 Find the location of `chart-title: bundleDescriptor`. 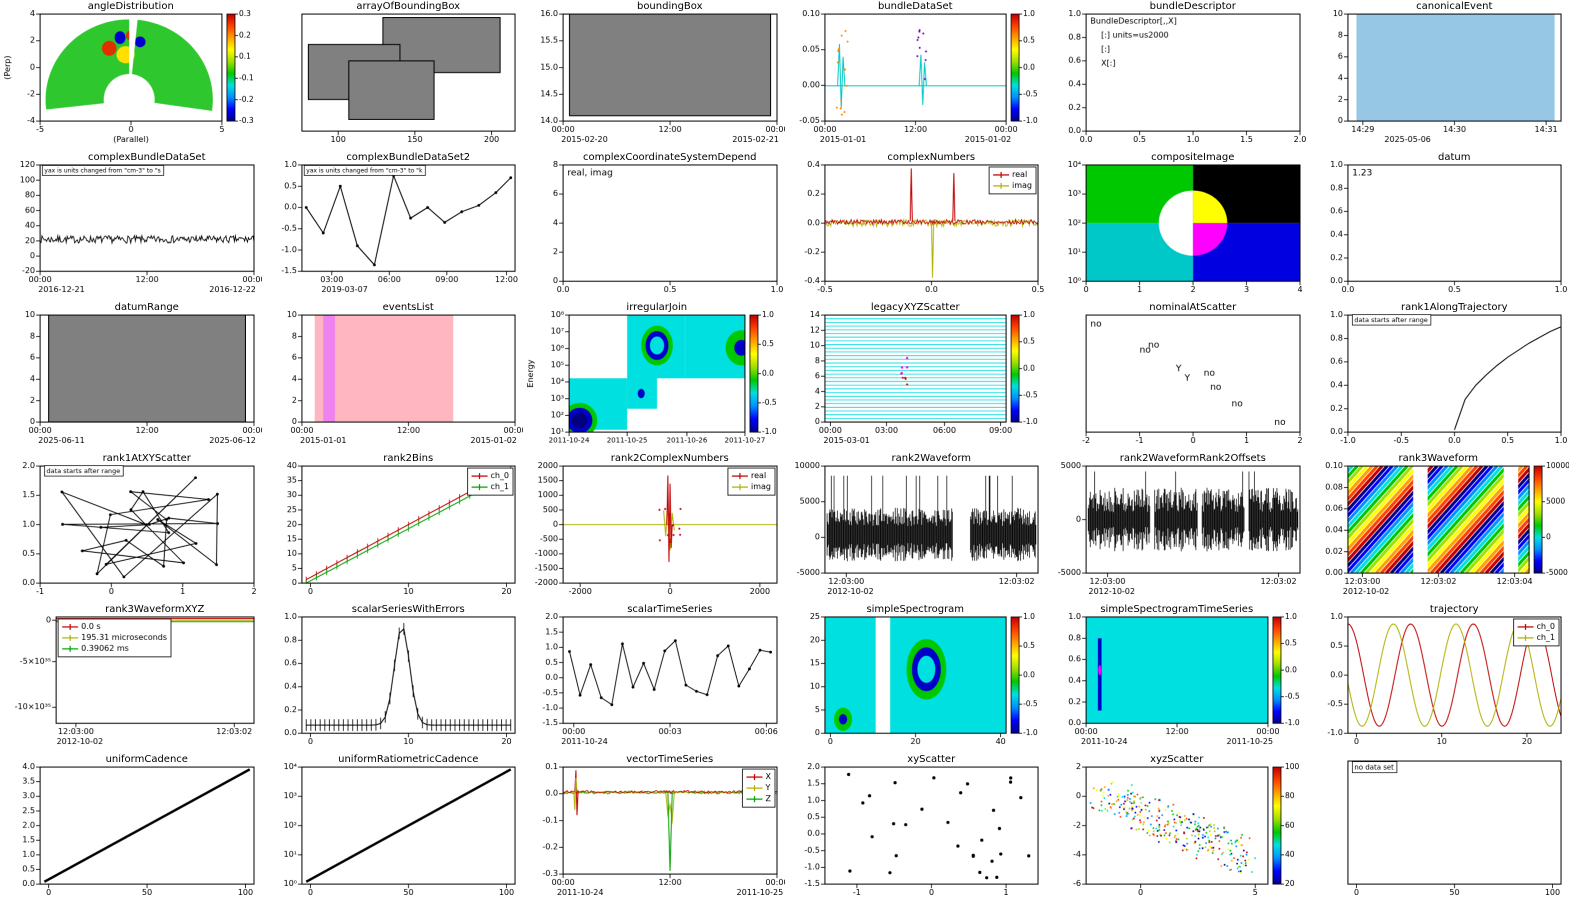

chart-title: bundleDescriptor is located at coordinates (1192, 6).